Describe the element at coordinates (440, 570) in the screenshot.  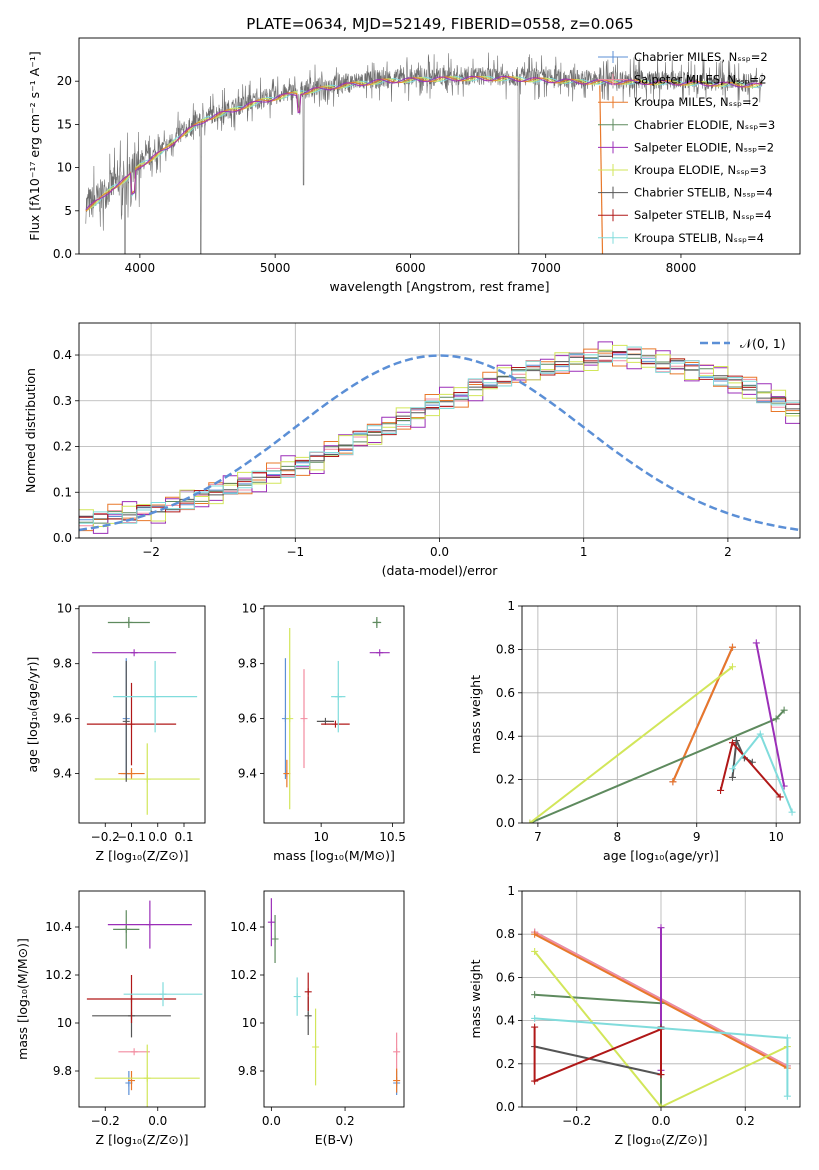
I see `x-axis-label: (data-model)/error` at that location.